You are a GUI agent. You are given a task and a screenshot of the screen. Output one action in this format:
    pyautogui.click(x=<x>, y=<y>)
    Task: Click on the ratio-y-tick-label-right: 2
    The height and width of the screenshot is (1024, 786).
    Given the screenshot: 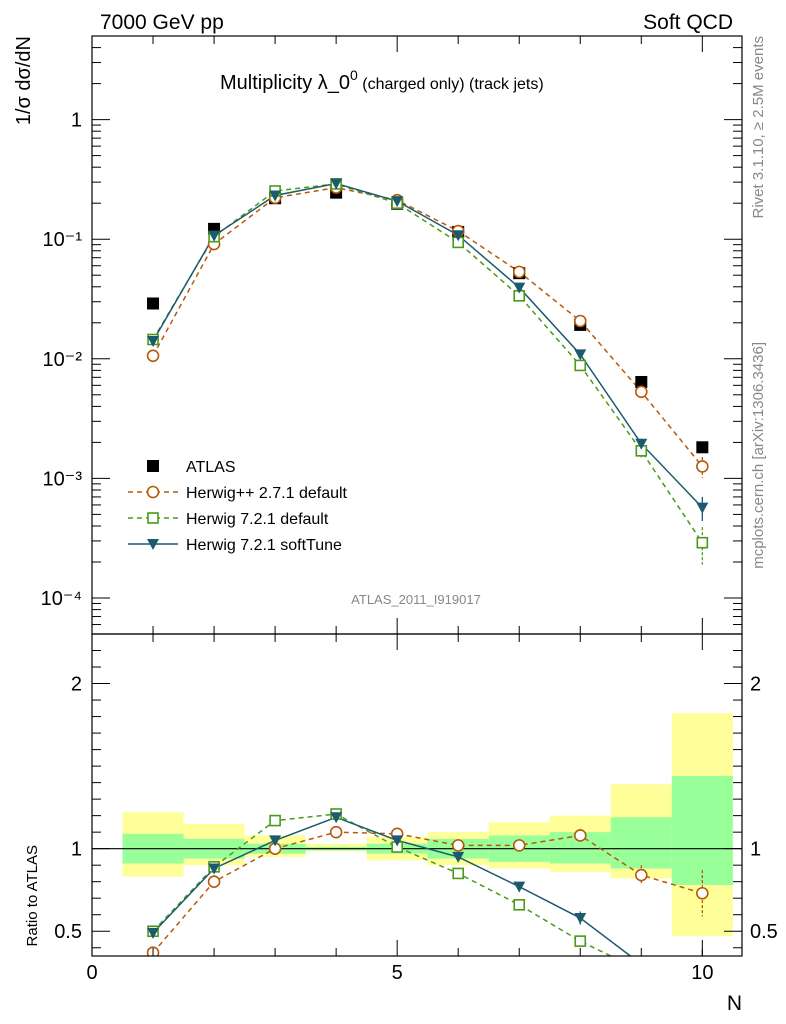 What is the action you would take?
    pyautogui.click(x=755, y=685)
    